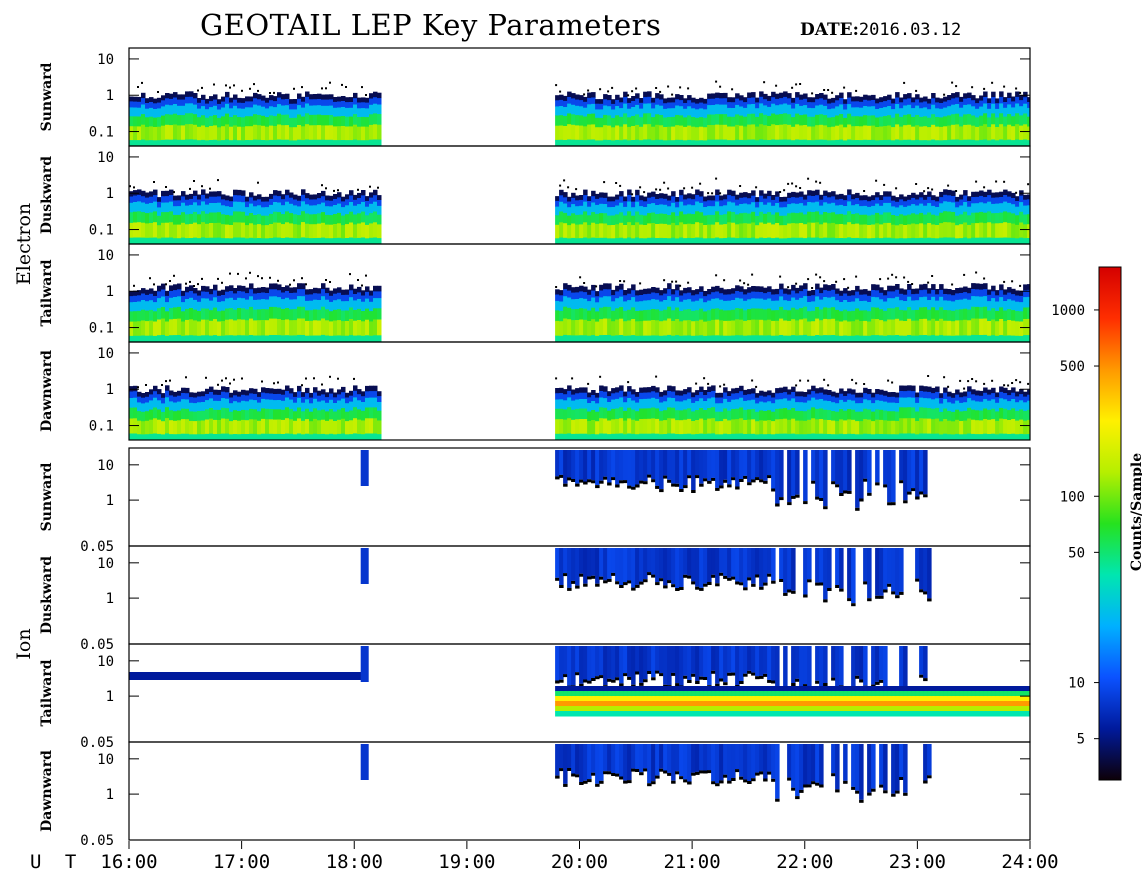  I want to click on colorbar: 1000 500 100 50 10 5 Counts/Sample, so click(1096, 523).